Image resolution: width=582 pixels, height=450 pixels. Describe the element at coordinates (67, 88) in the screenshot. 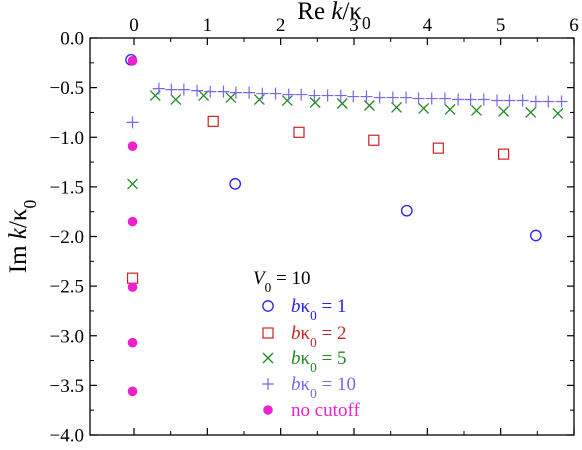

I see `y-tick-label: −0.5` at that location.